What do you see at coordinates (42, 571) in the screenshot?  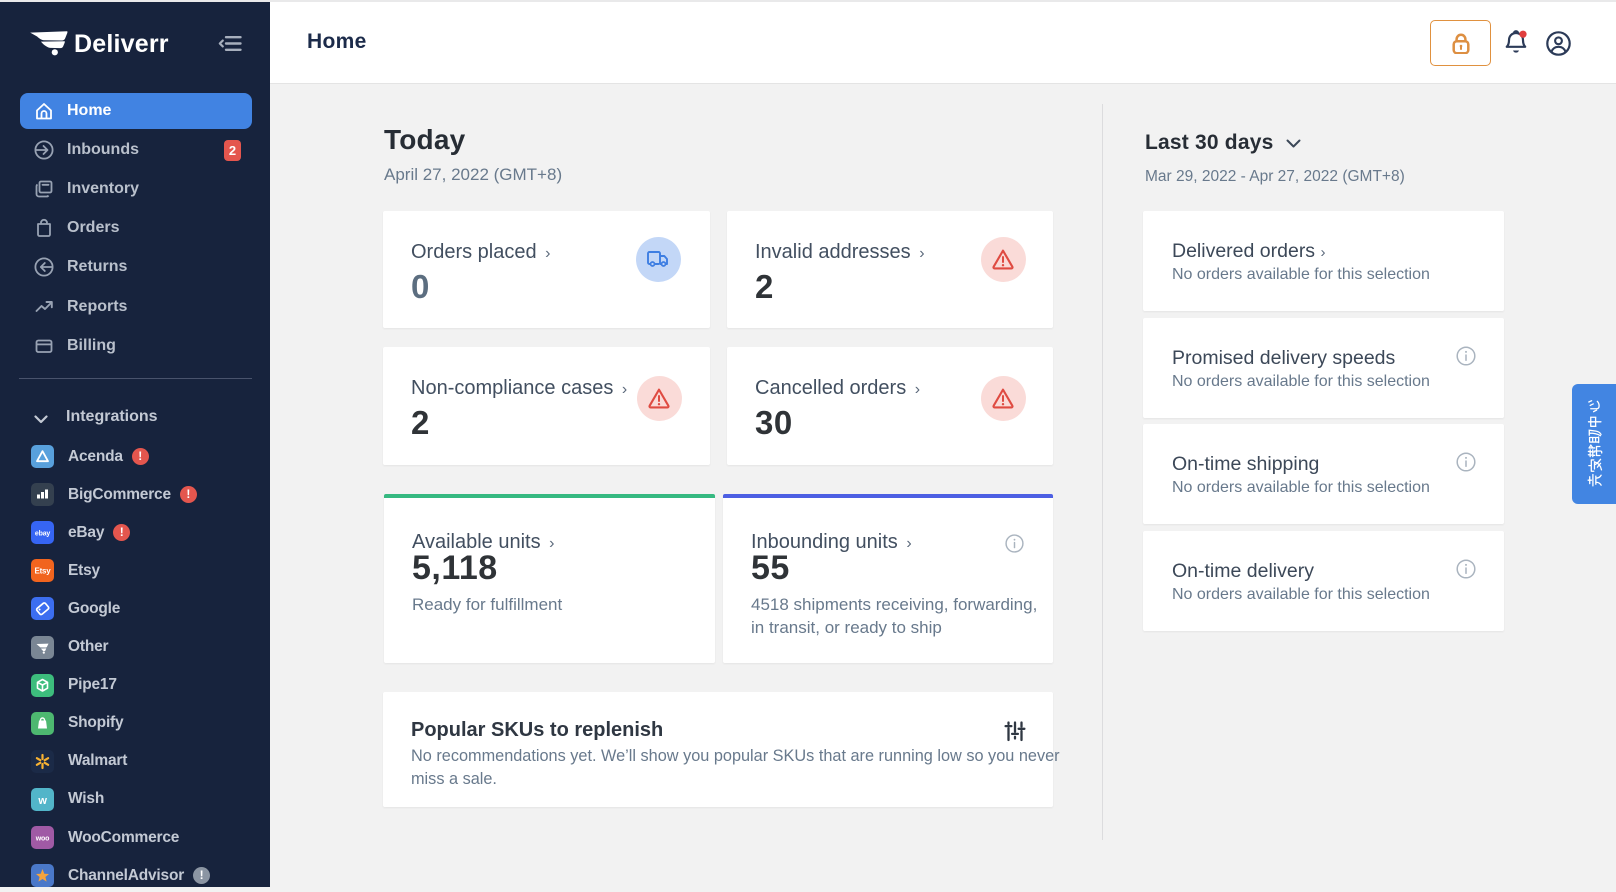 I see `svg-text: Etsy` at bounding box center [42, 571].